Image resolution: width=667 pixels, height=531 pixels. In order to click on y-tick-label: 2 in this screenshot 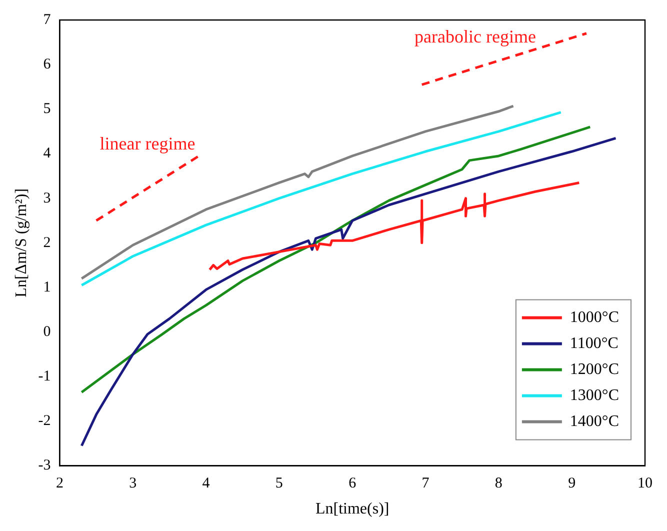, I will do `click(47, 242)`.